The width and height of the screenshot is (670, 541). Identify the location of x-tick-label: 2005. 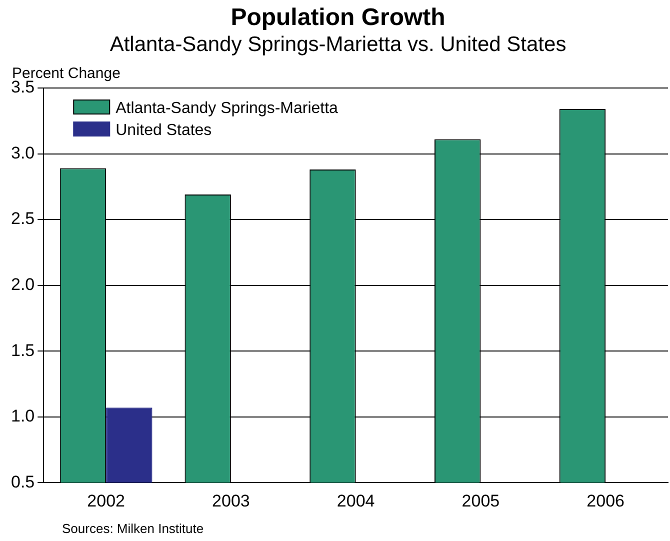
(481, 500).